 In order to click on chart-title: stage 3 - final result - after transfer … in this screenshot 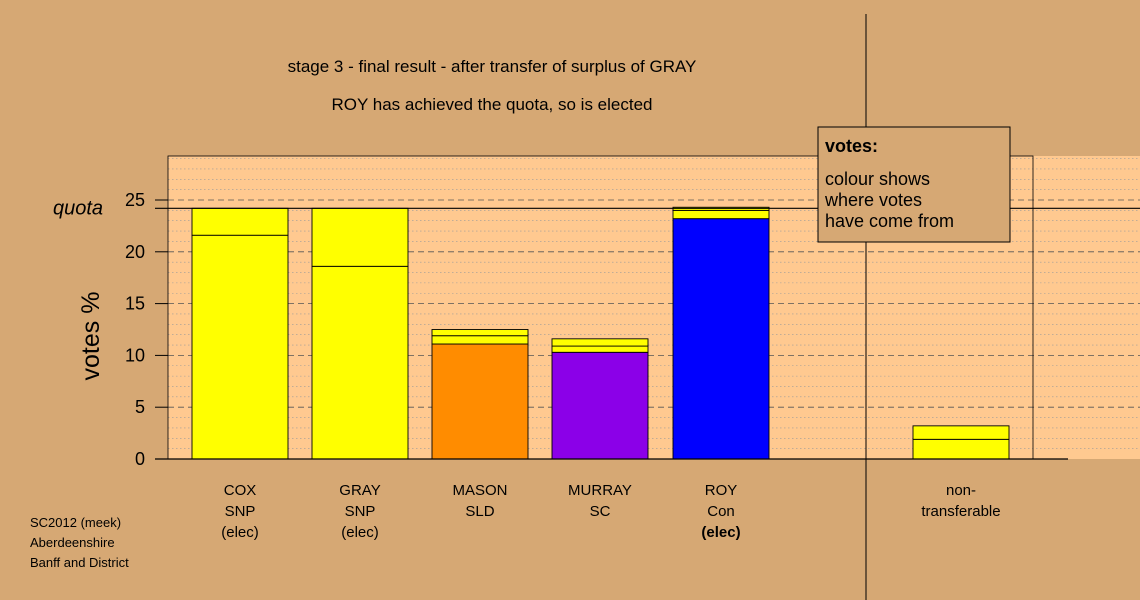, I will do `click(492, 66)`.